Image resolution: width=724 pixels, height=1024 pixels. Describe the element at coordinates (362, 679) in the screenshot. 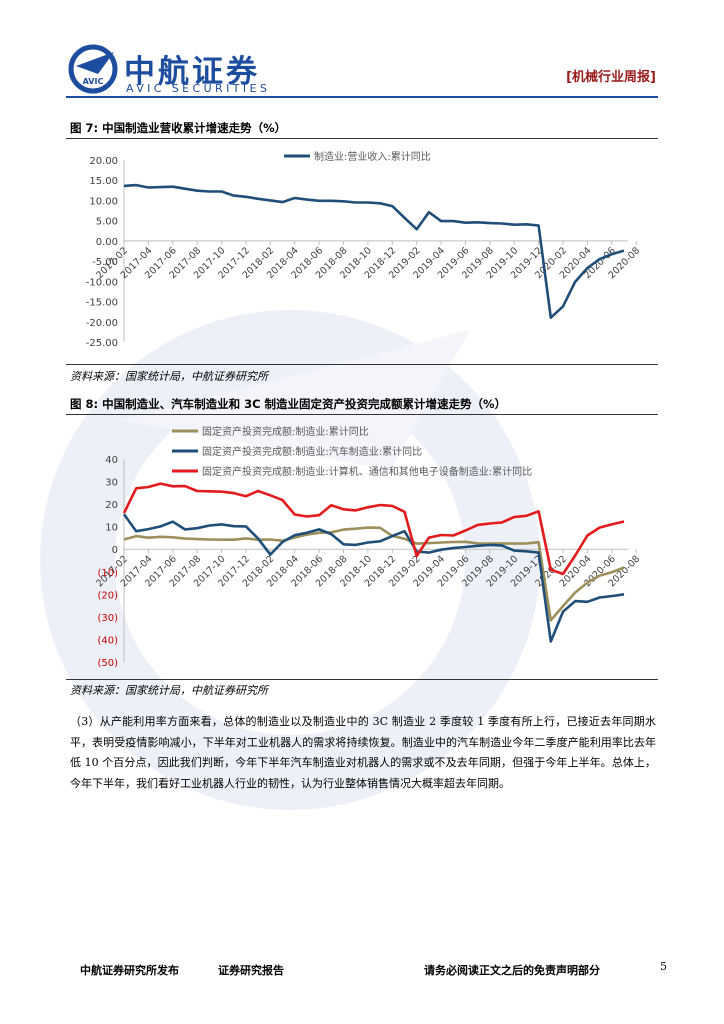

I see `figure8-bottom-rule` at that location.